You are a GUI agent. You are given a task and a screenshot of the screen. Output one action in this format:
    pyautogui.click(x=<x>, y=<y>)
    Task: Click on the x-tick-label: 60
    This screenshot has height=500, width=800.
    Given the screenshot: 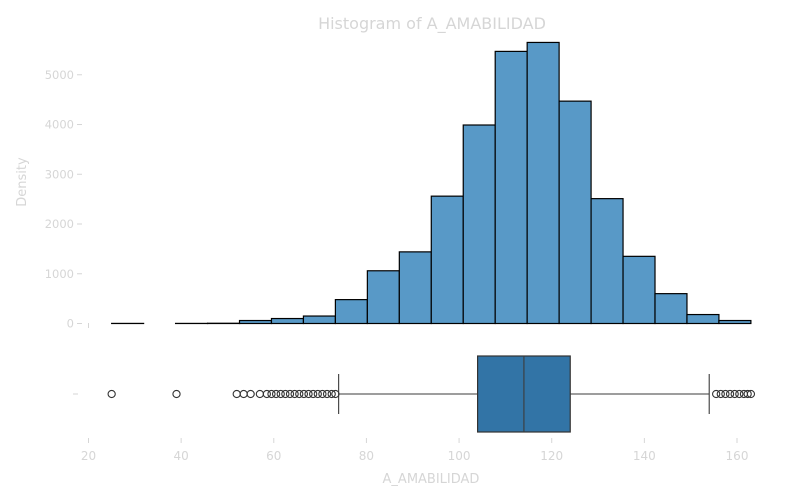 What is the action you would take?
    pyautogui.click(x=273, y=456)
    